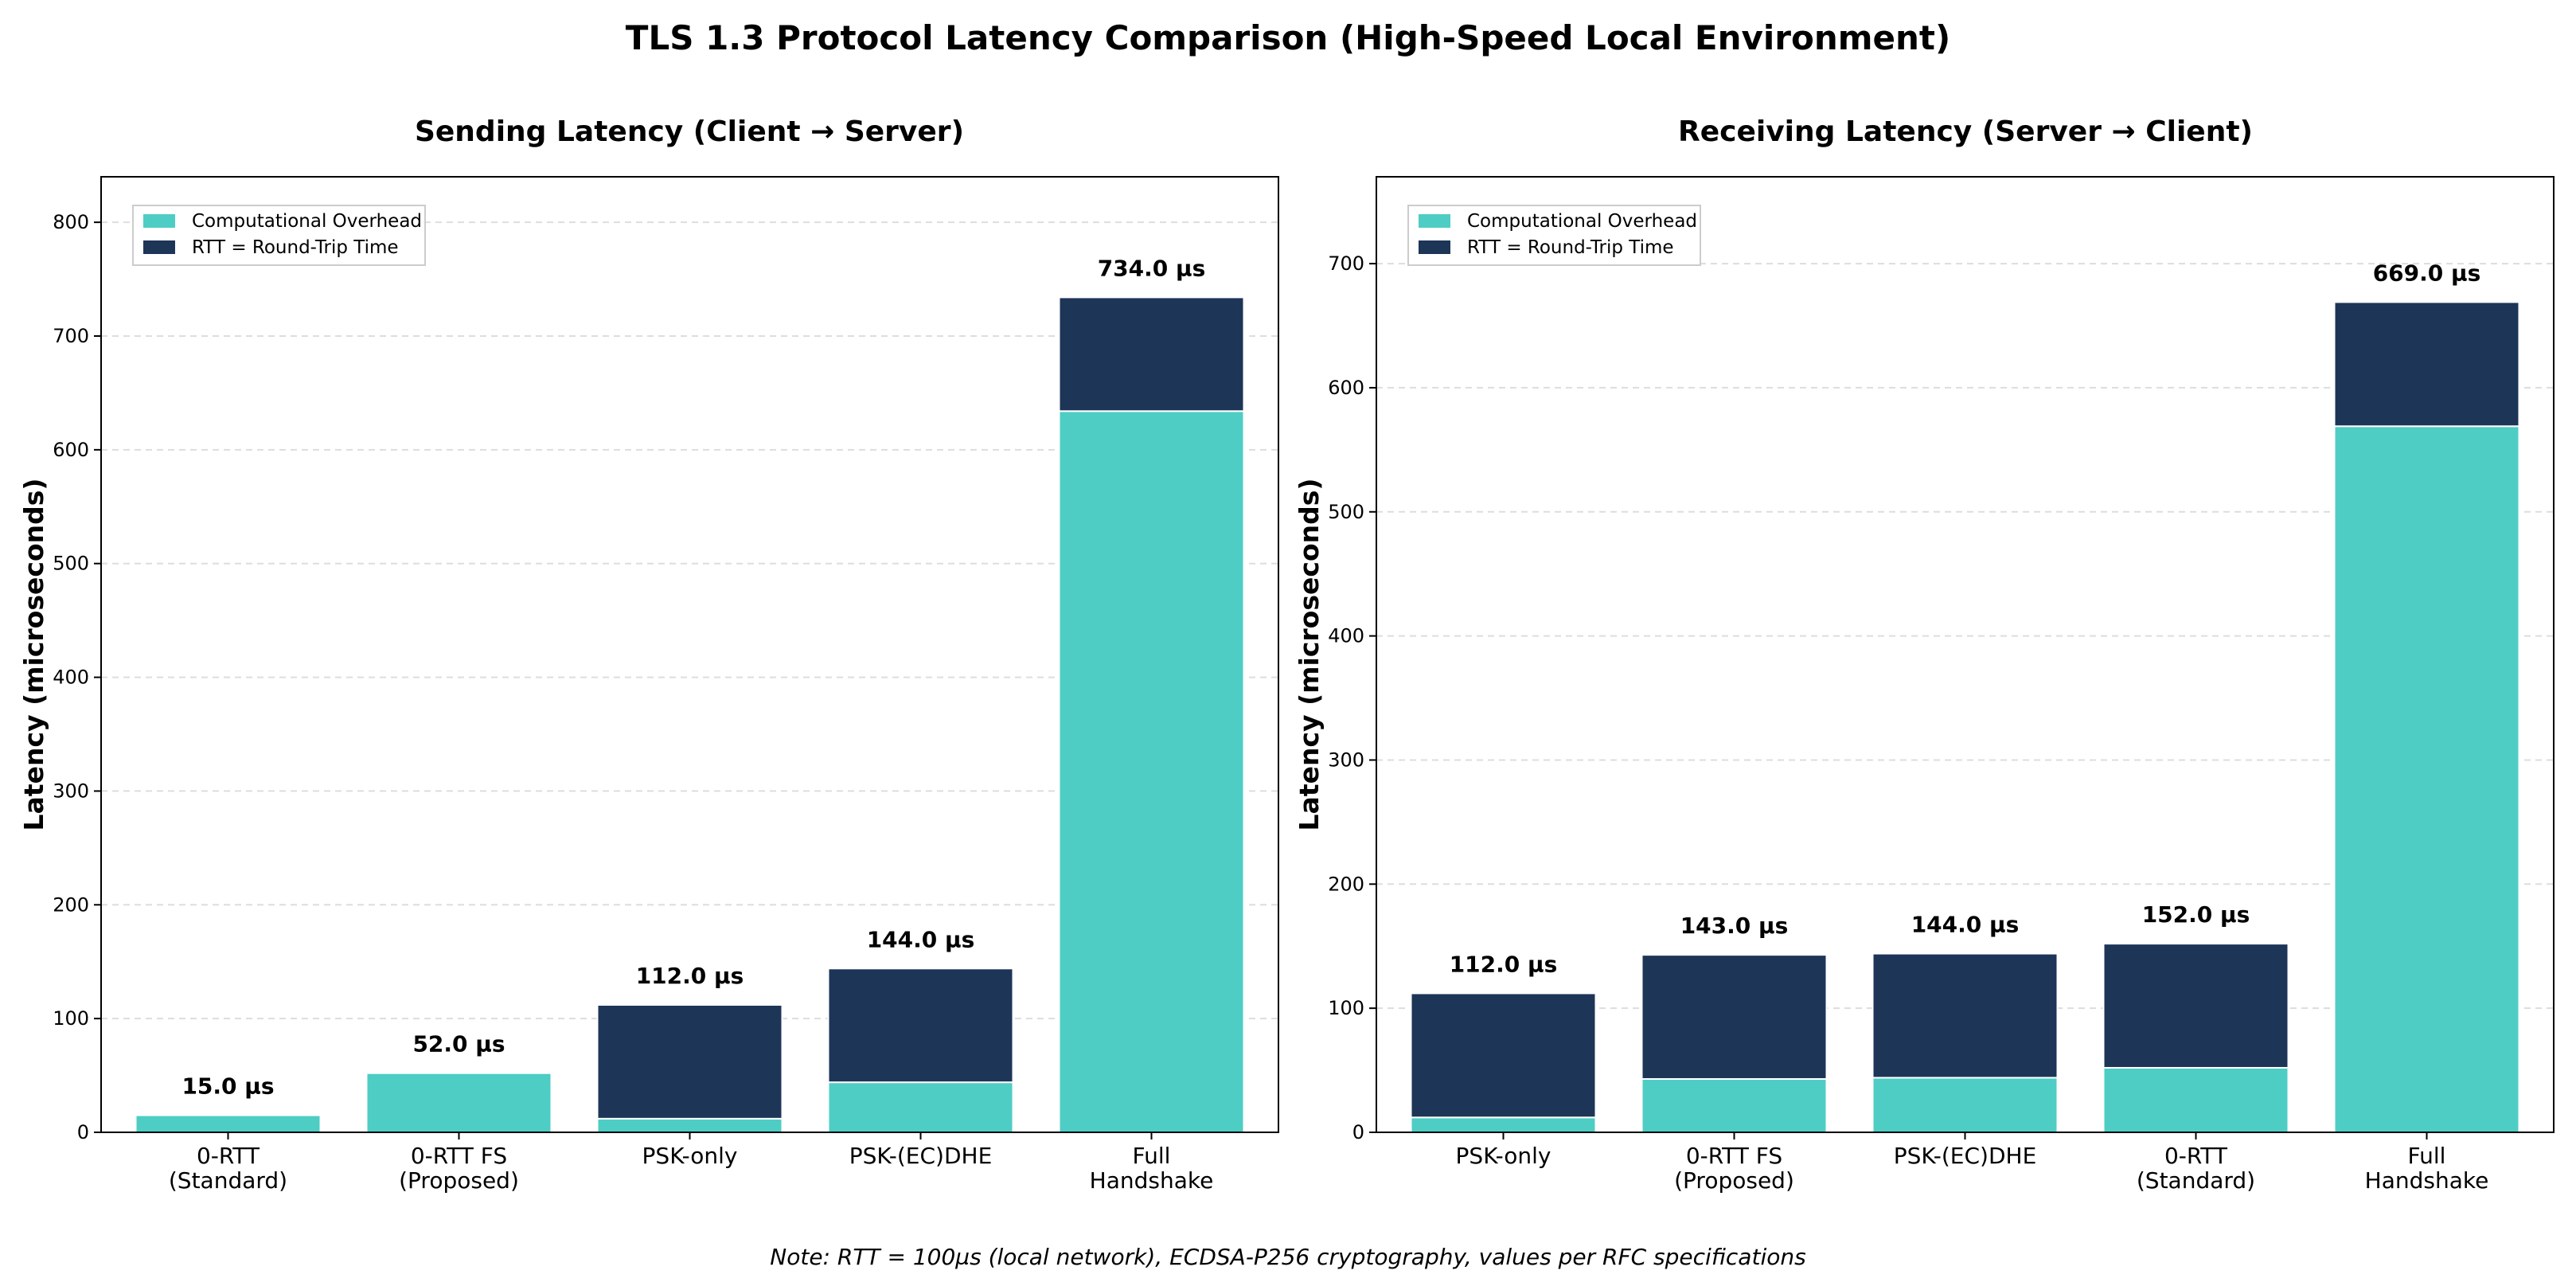 This screenshot has height=1286, width=2576. Describe the element at coordinates (1734, 926) in the screenshot. I see `total-label: 143.0 µs` at that location.